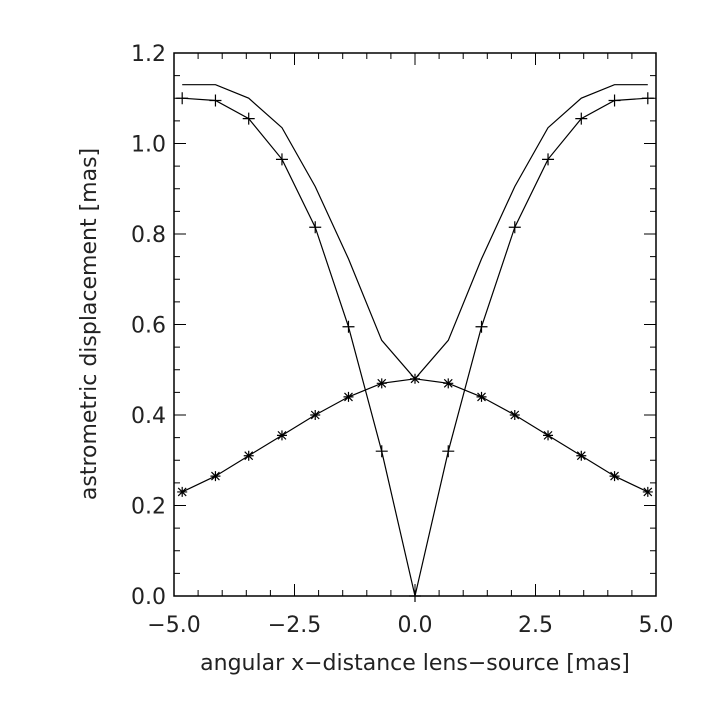 The image size is (707, 707). Describe the element at coordinates (148, 145) in the screenshot. I see `y-tick-label: 1.0` at that location.